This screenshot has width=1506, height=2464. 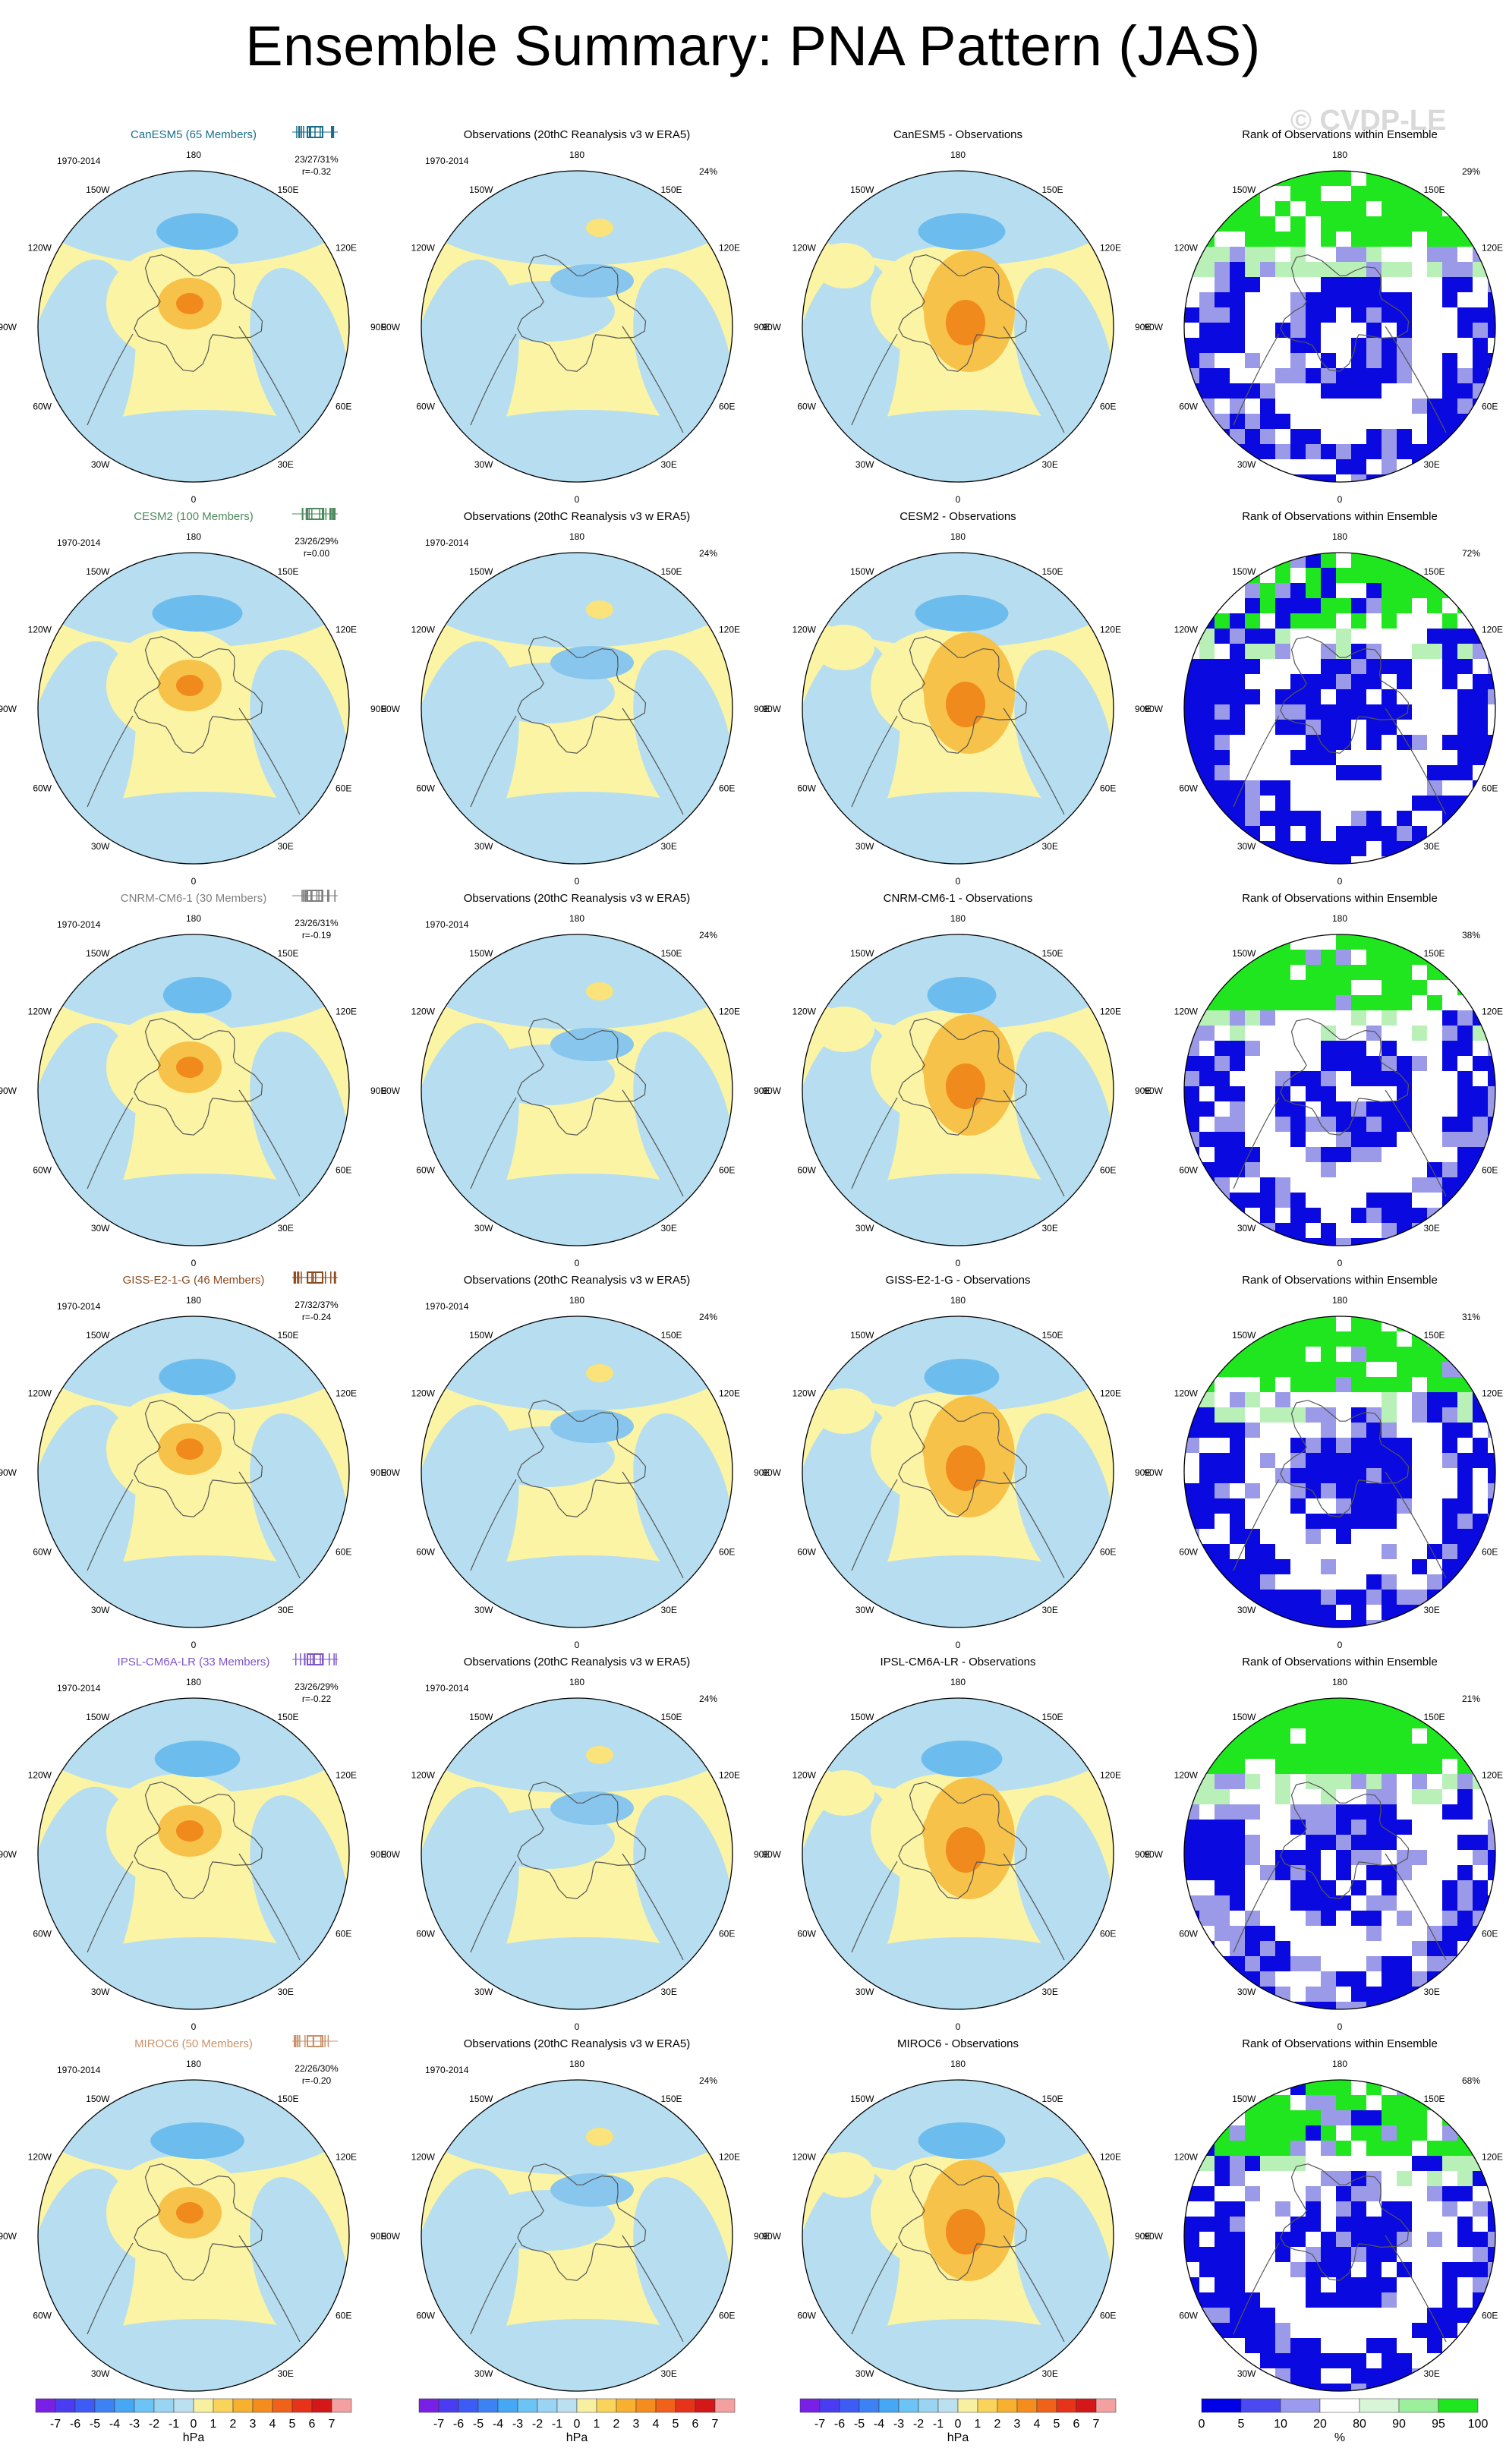 I want to click on positive-anomaly-region, so click(x=844, y=1793).